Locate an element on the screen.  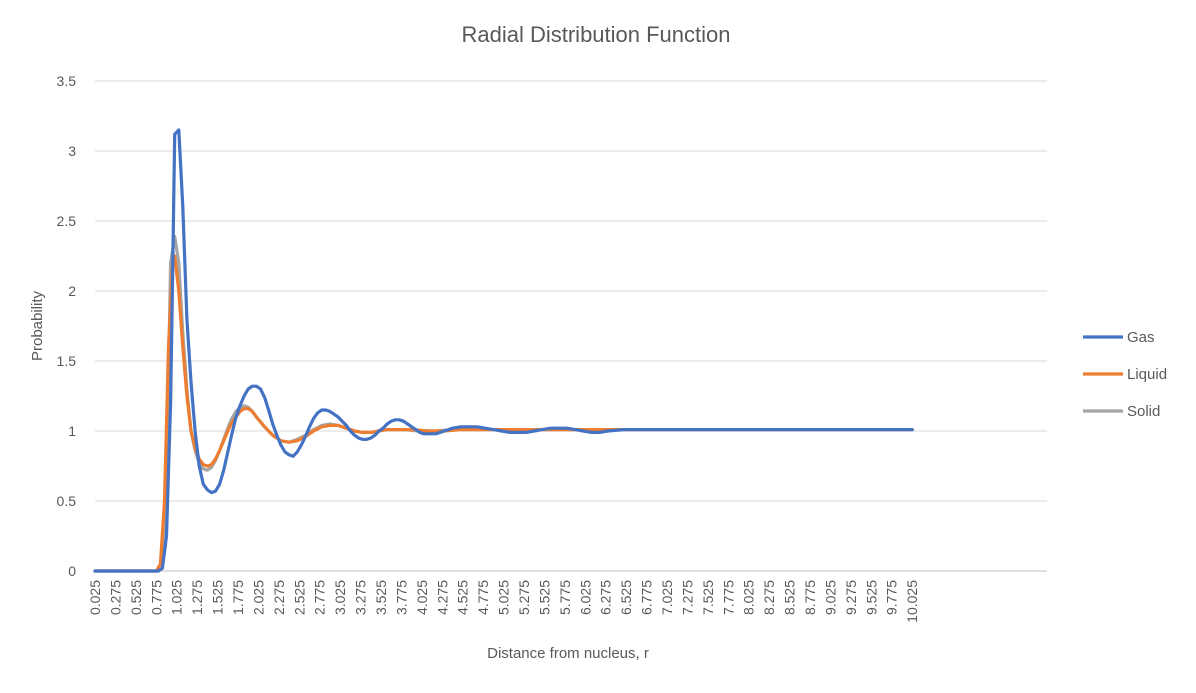
x-tick-label: 3.025 is located at coordinates (340, 597).